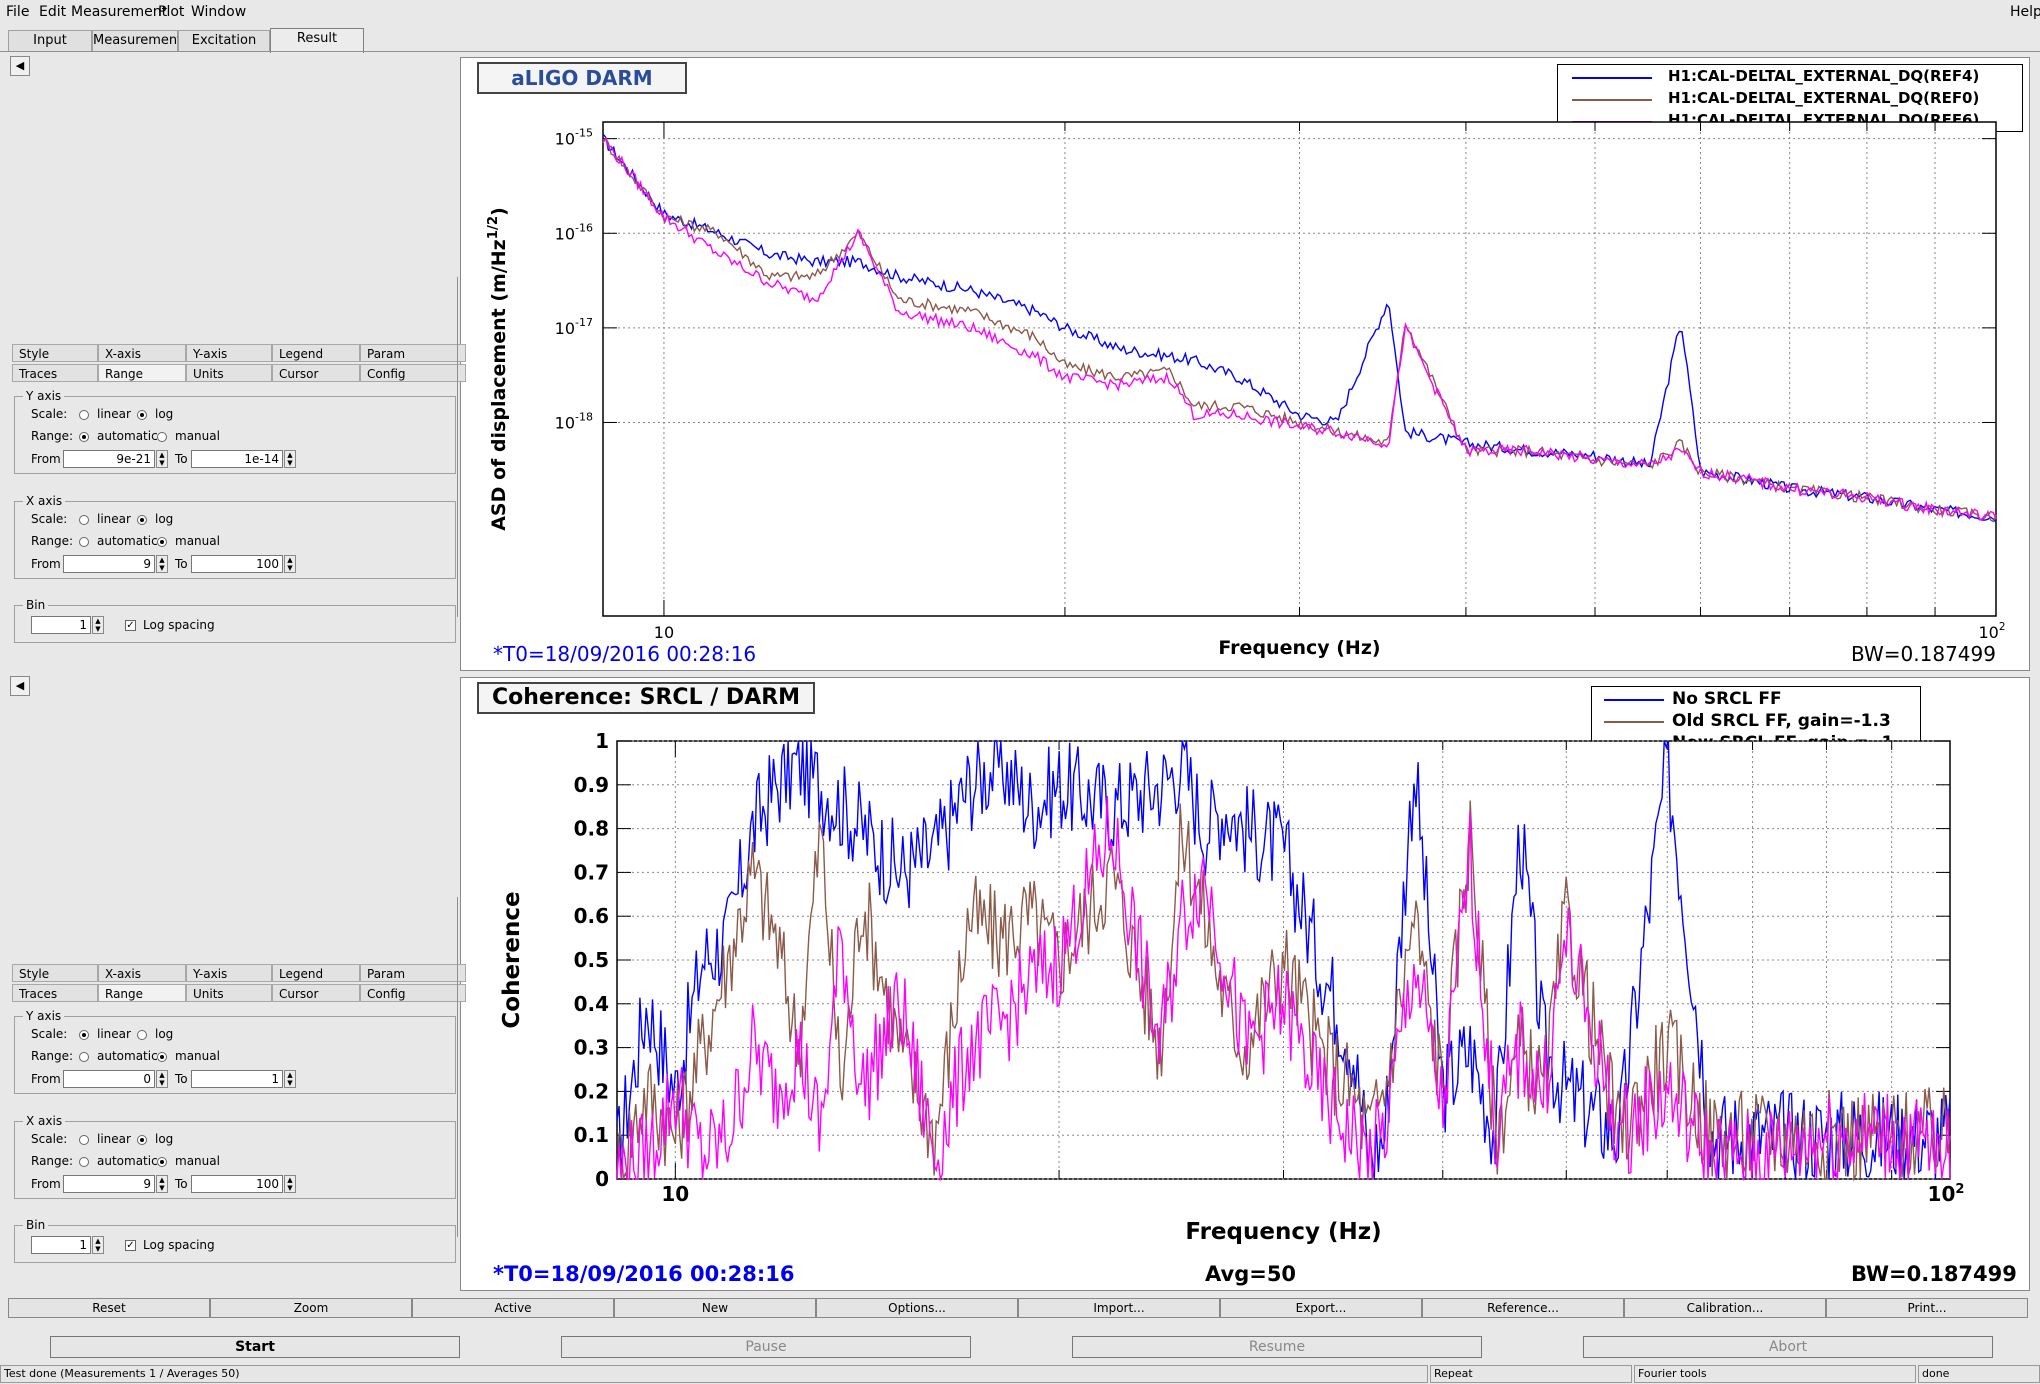  What do you see at coordinates (109, 459) in the screenshot?
I see `y-axis-from-input: 9e-21` at bounding box center [109, 459].